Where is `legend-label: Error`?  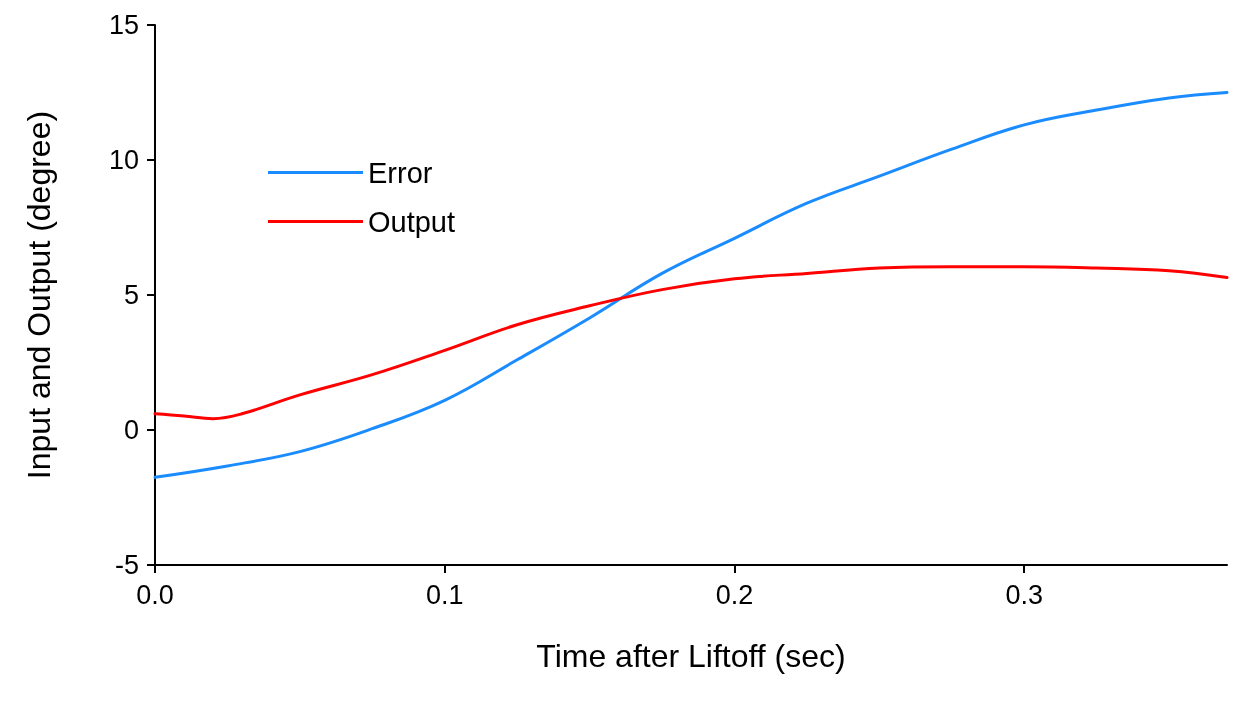
legend-label: Error is located at coordinates (400, 172).